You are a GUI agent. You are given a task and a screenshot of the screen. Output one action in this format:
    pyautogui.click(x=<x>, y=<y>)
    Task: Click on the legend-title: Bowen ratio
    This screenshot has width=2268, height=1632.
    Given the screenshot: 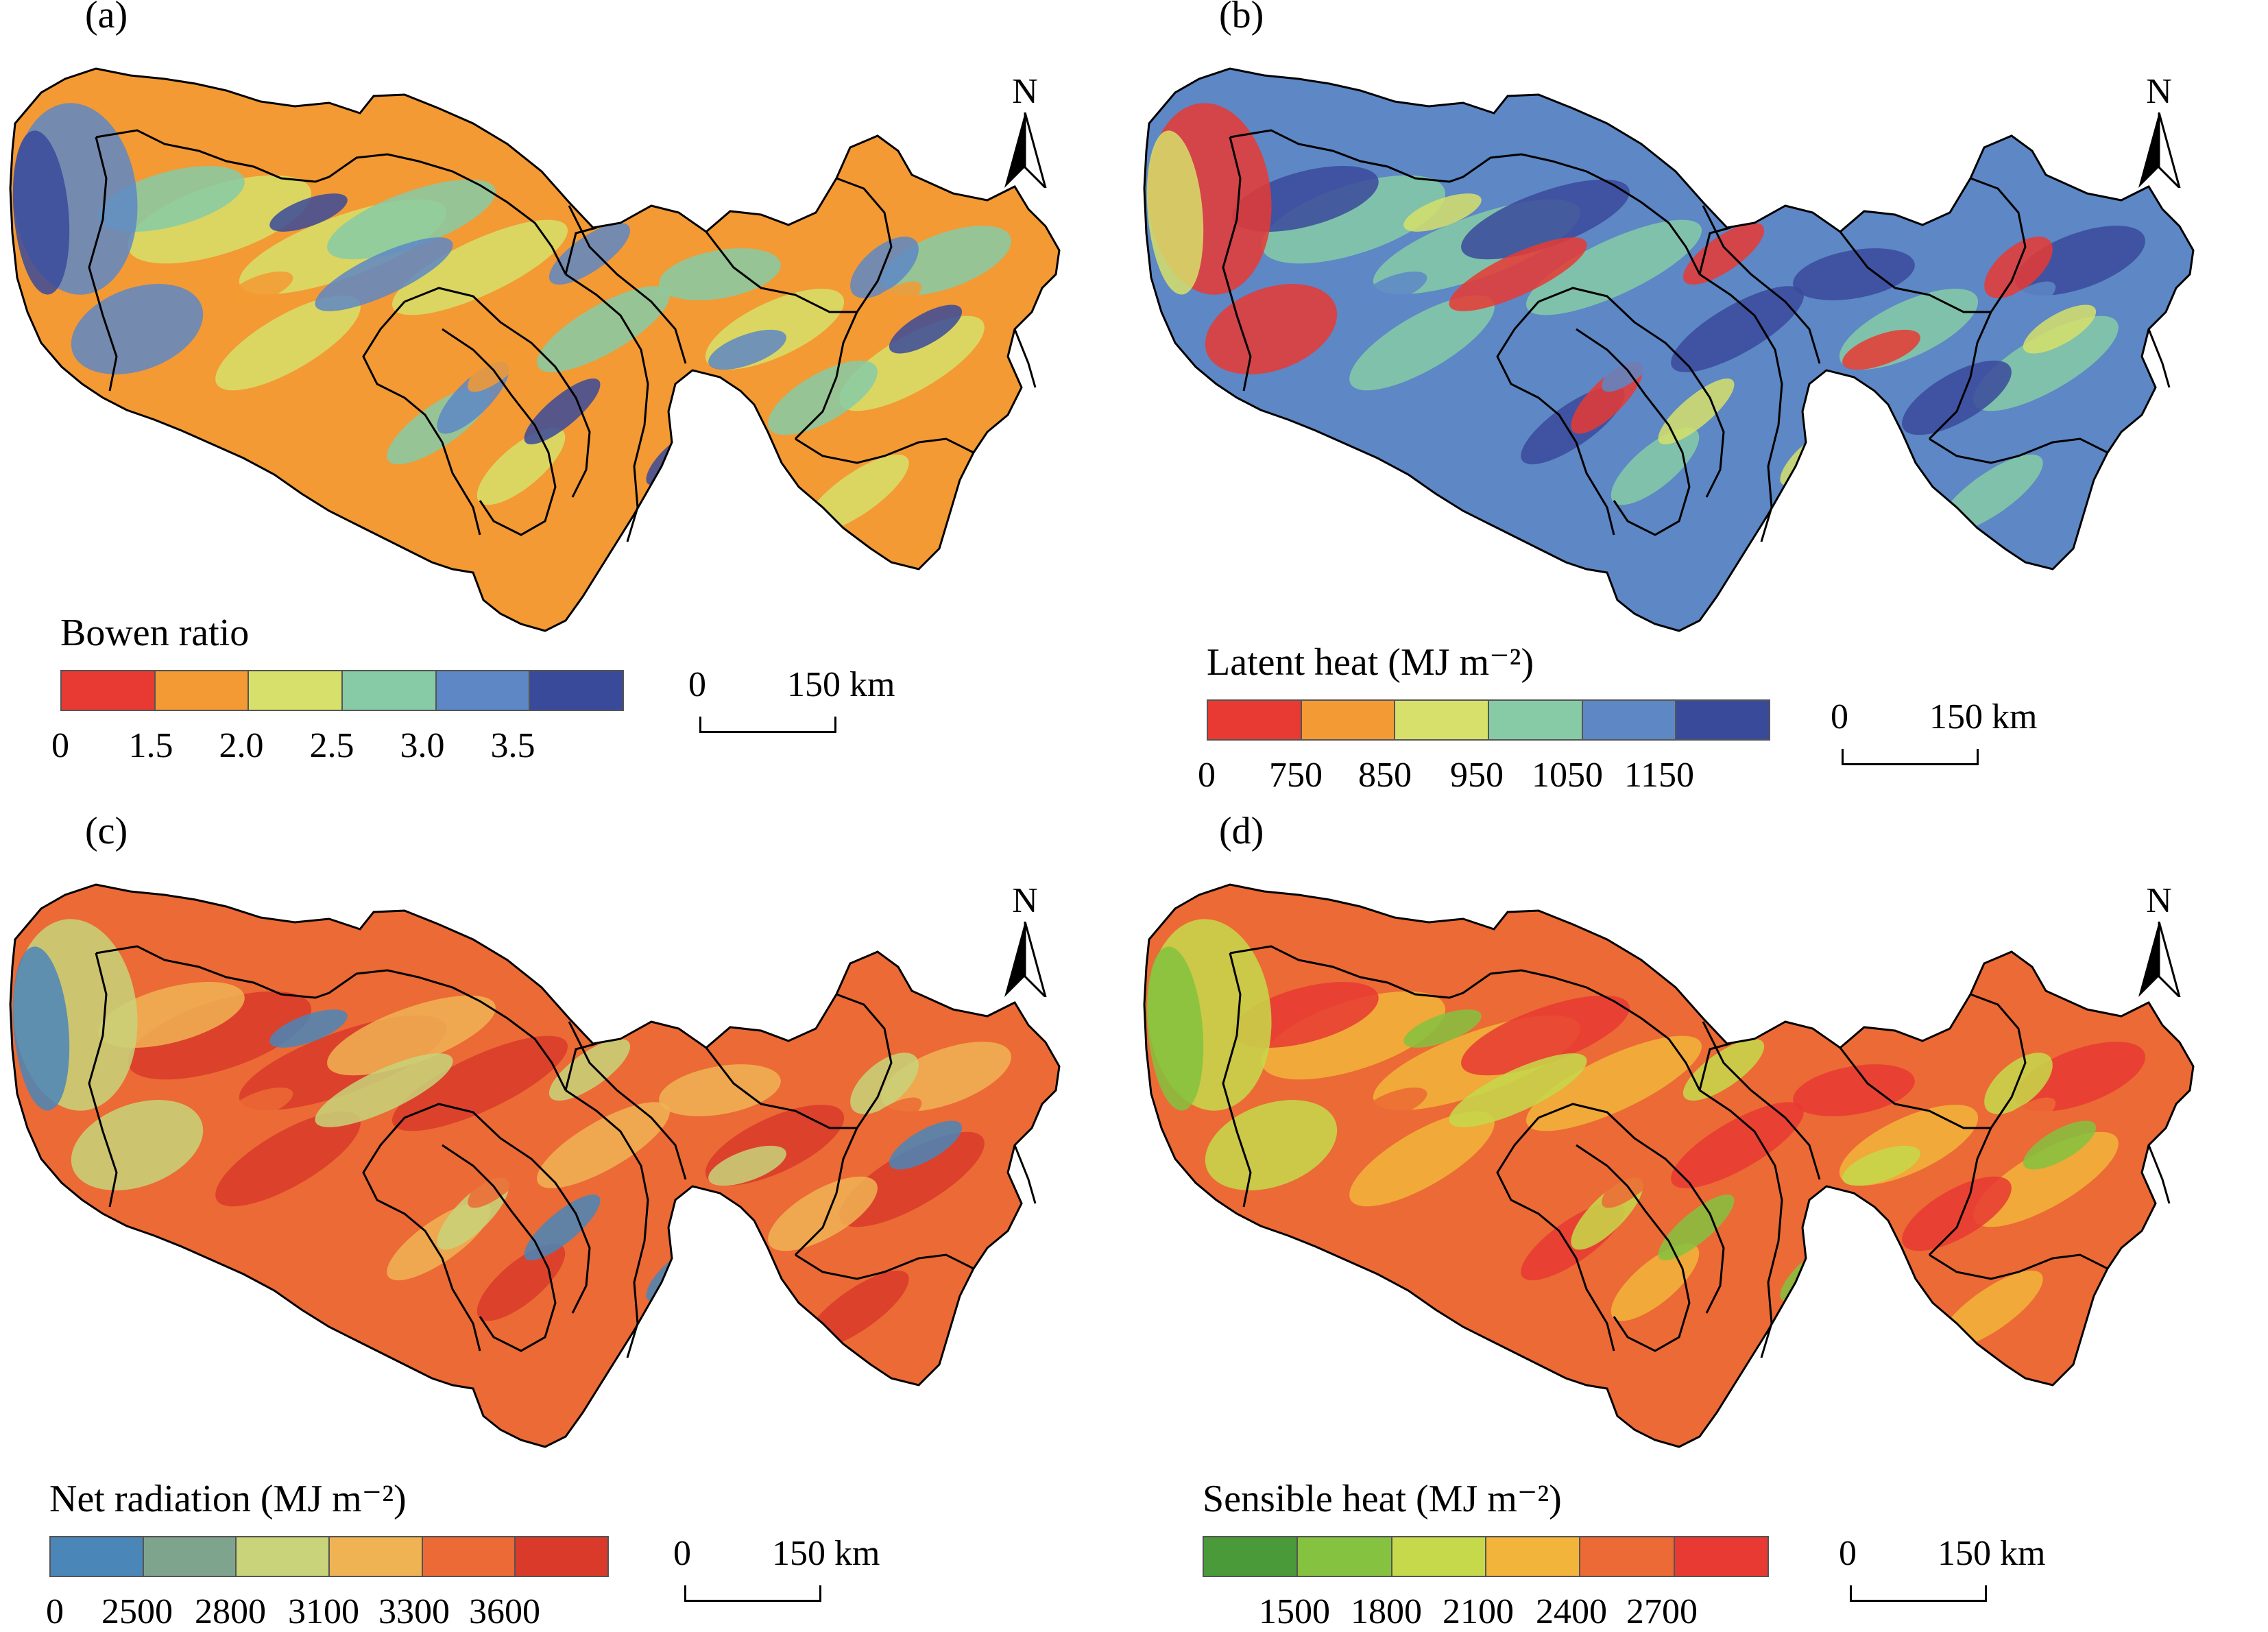 What is the action you would take?
    pyautogui.click(x=155, y=633)
    